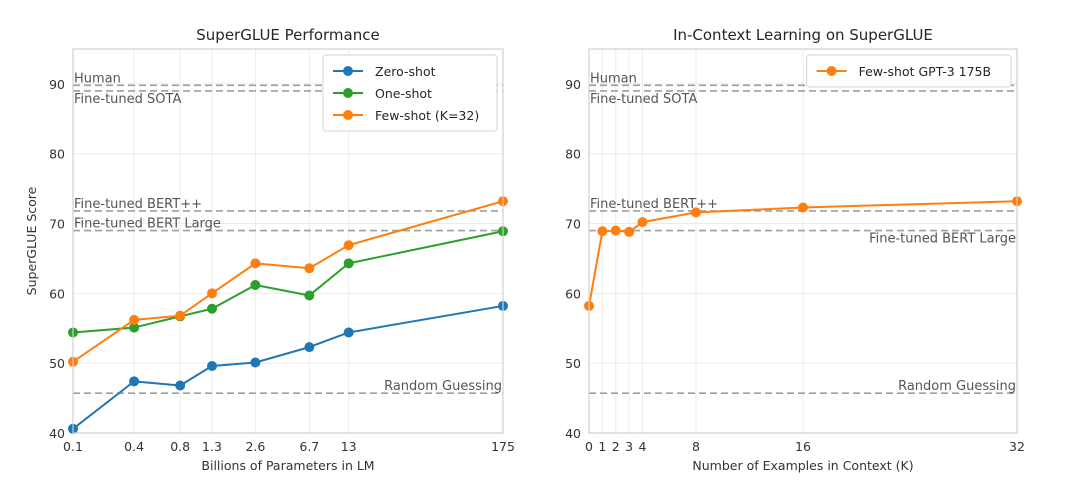 The width and height of the screenshot is (1080, 500). Describe the element at coordinates (427, 115) in the screenshot. I see `legend-label: Few-shot (K=32)` at that location.